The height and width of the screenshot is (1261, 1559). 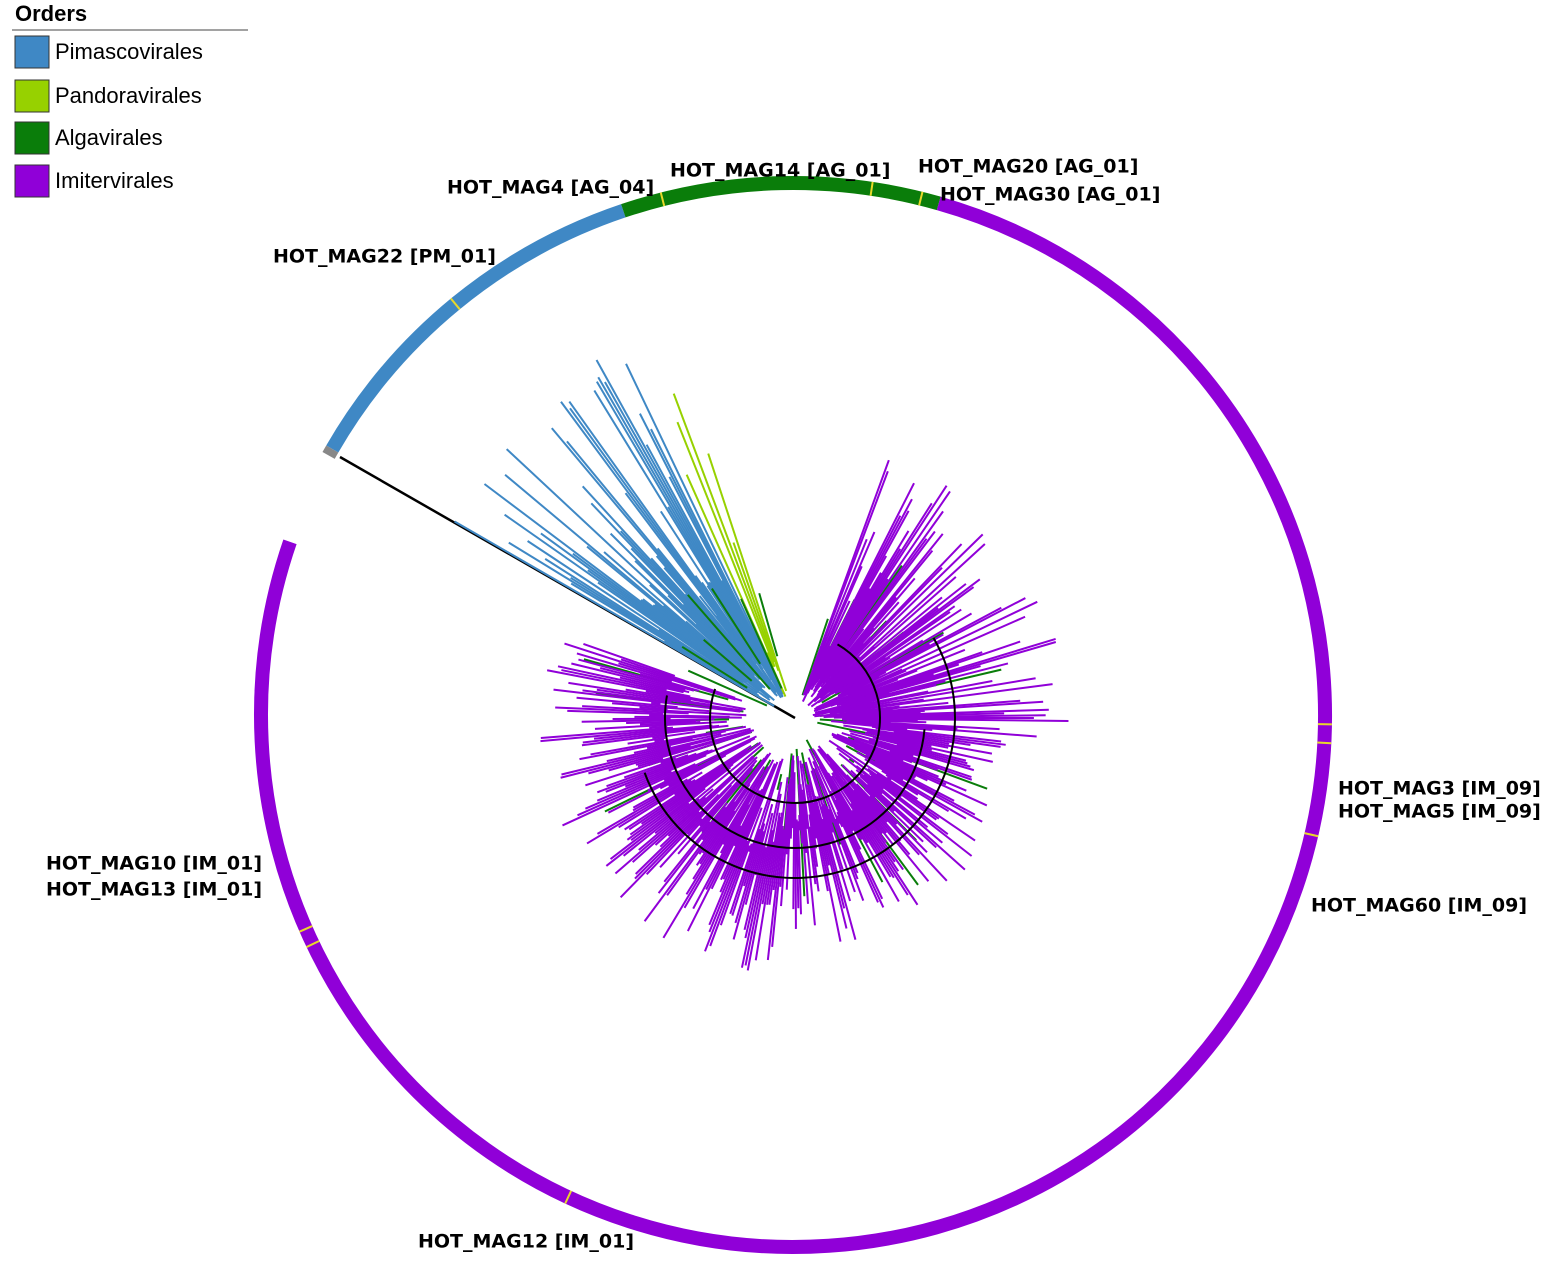 What do you see at coordinates (1419, 906) in the screenshot?
I see `leaf-label: HOT_MAG60 [IM_09]` at bounding box center [1419, 906].